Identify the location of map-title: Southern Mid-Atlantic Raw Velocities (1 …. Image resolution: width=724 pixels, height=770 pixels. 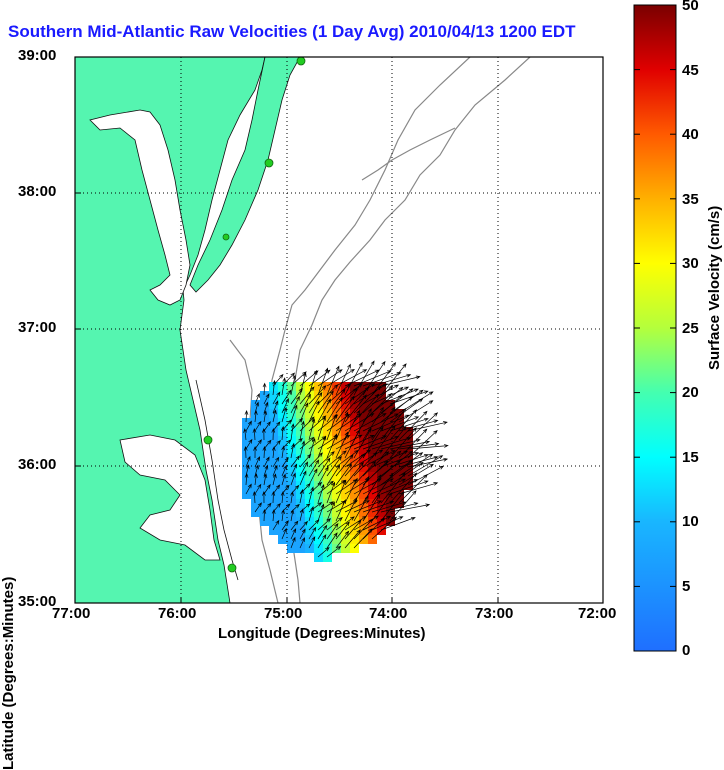
(292, 31).